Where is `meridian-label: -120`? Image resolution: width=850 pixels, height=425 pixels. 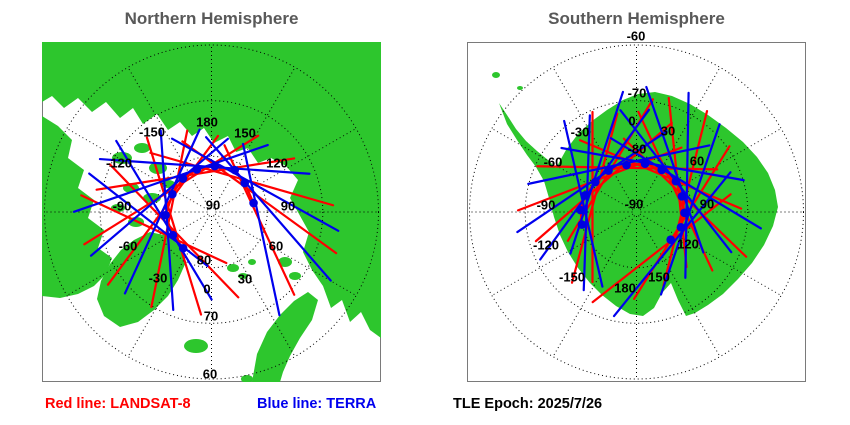 meridian-label: -120 is located at coordinates (119, 162).